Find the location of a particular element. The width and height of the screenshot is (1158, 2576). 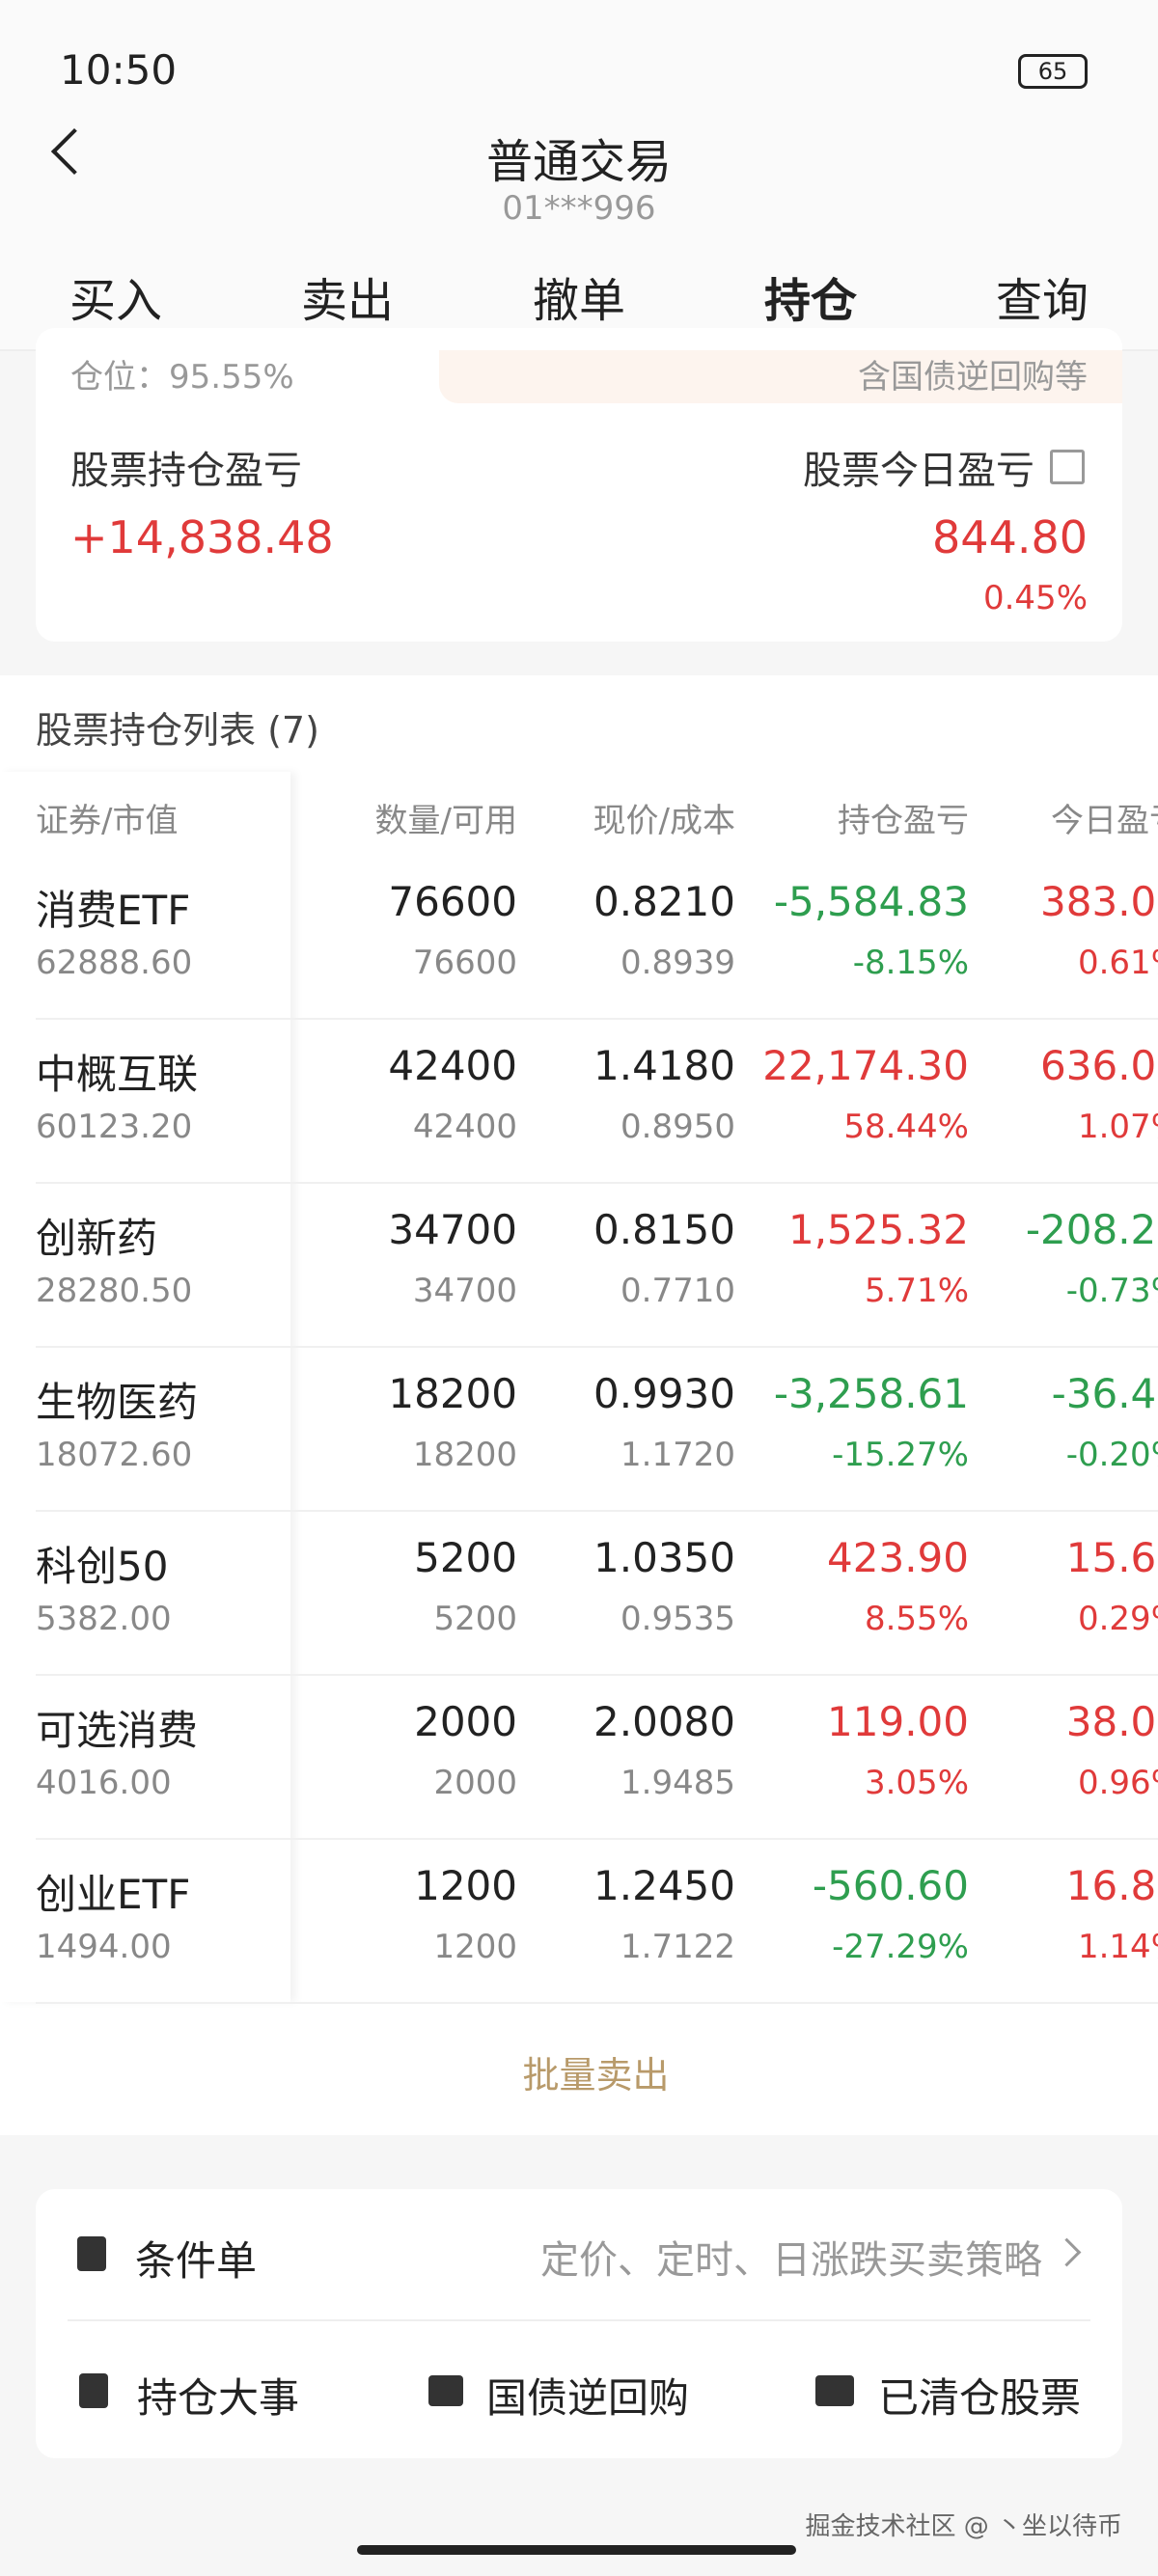

tab: 查询 is located at coordinates (1042, 301).